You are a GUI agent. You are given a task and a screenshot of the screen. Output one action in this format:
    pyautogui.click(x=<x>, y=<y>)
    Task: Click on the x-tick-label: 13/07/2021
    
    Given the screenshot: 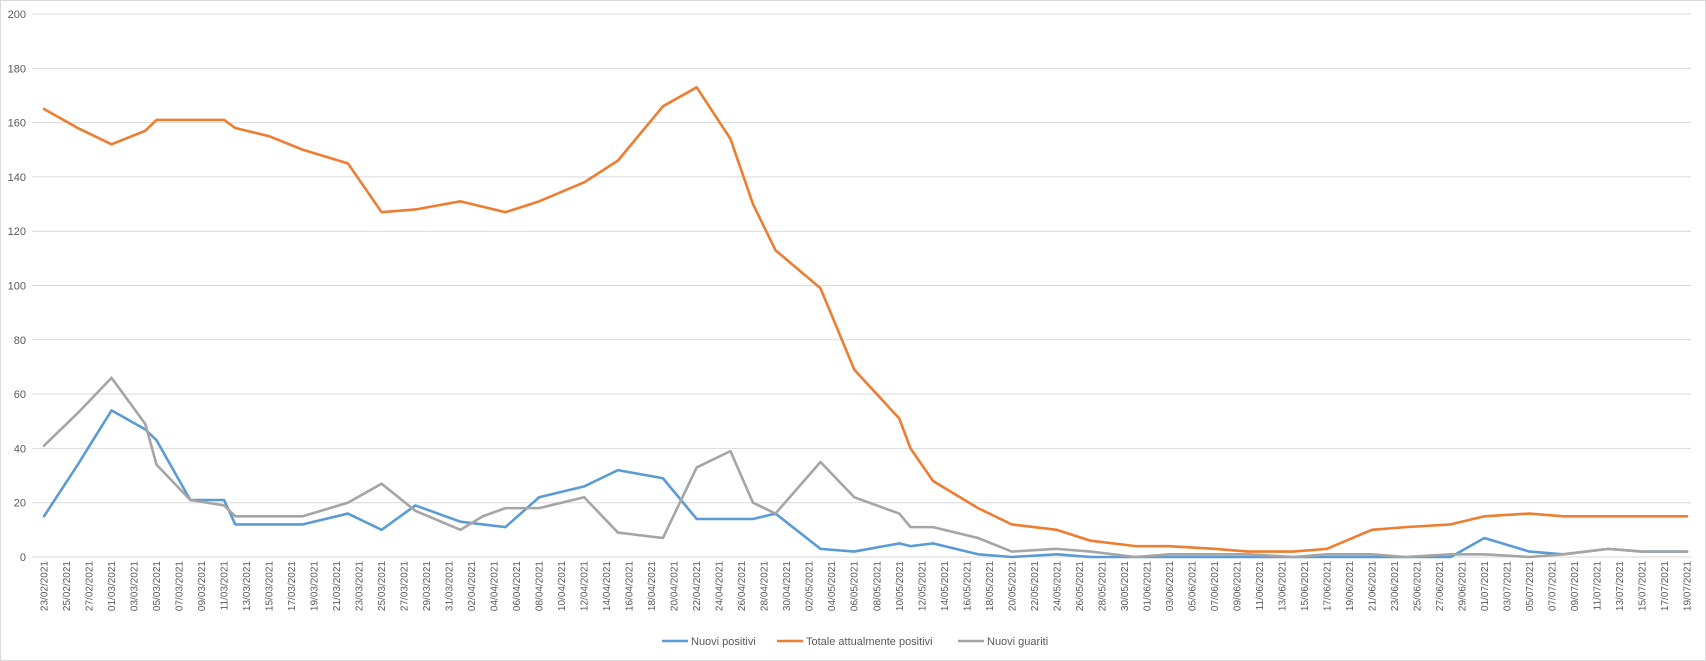 What is the action you would take?
    pyautogui.click(x=1620, y=586)
    